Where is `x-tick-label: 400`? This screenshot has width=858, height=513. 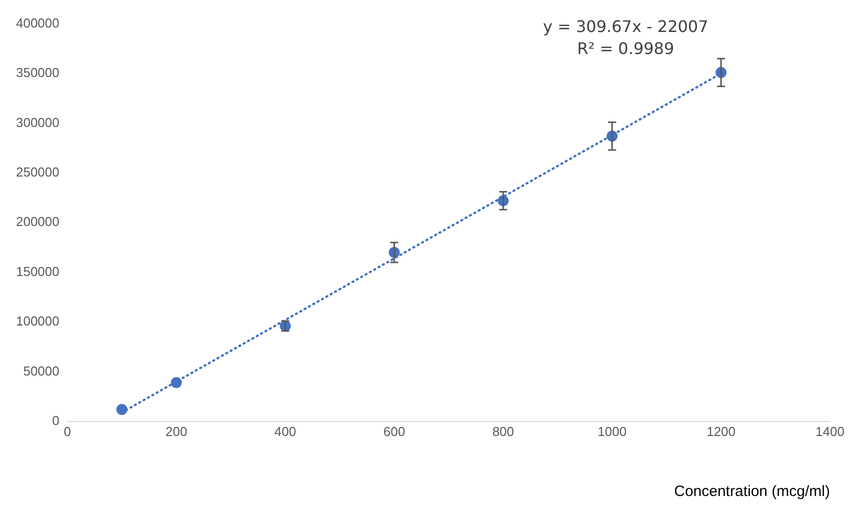 x-tick-label: 400 is located at coordinates (285, 431).